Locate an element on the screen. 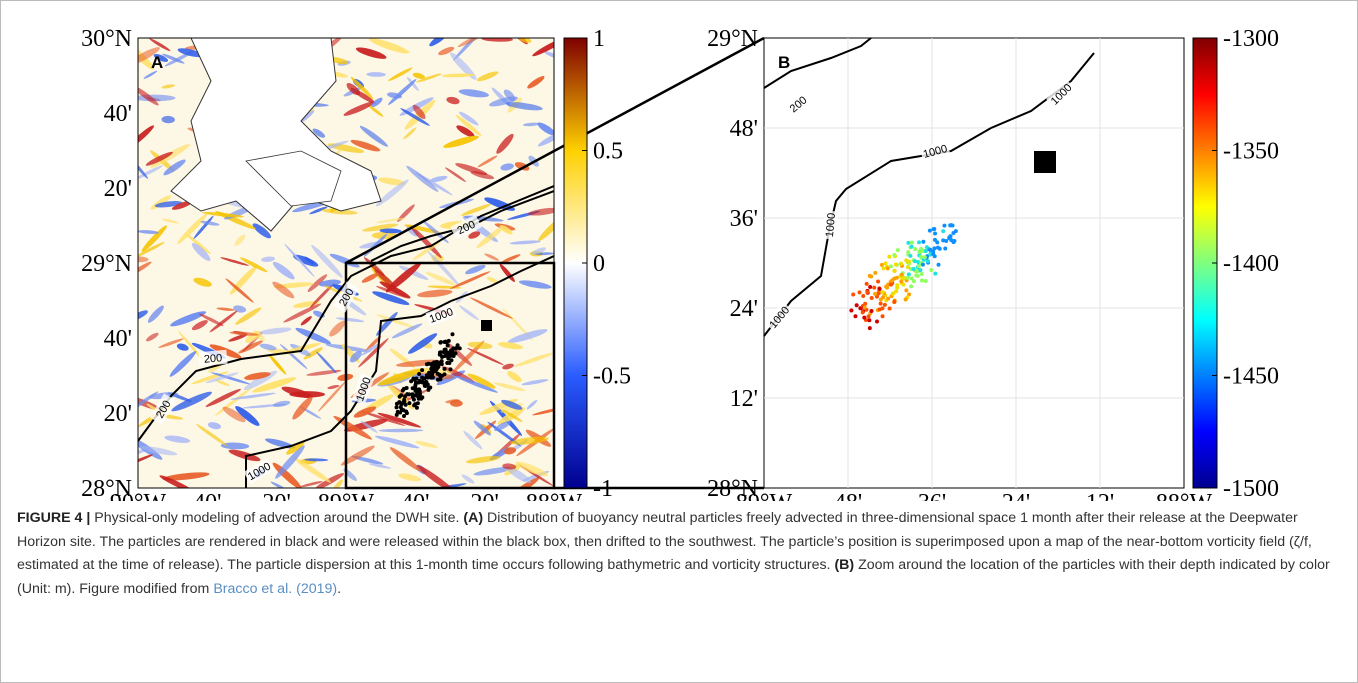  y-tick-label: 29°N is located at coordinates (106, 264).